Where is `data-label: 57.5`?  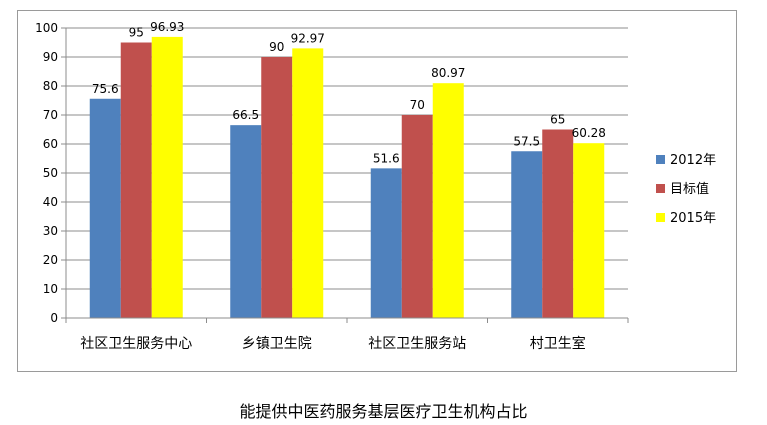
data-label: 57.5 is located at coordinates (526, 141).